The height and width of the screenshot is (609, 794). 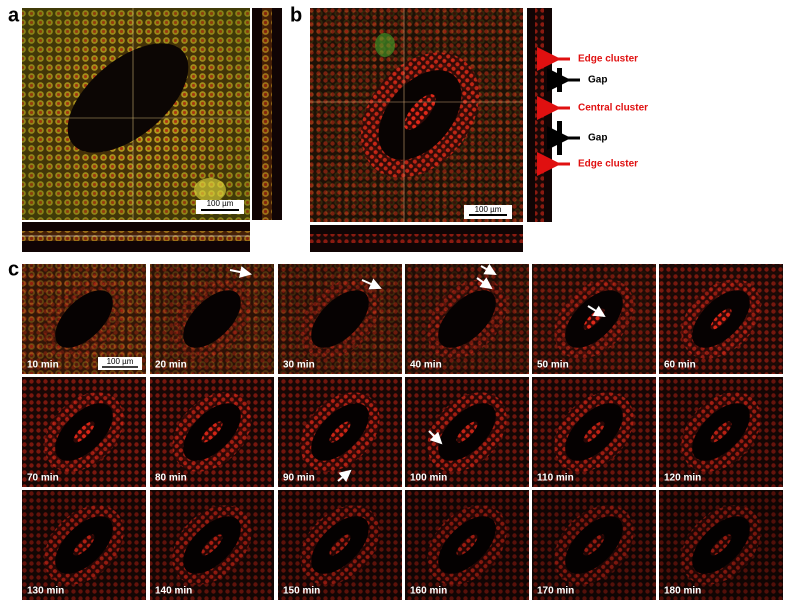 What do you see at coordinates (558, 111) in the screenshot?
I see `annotation-arrows` at bounding box center [558, 111].